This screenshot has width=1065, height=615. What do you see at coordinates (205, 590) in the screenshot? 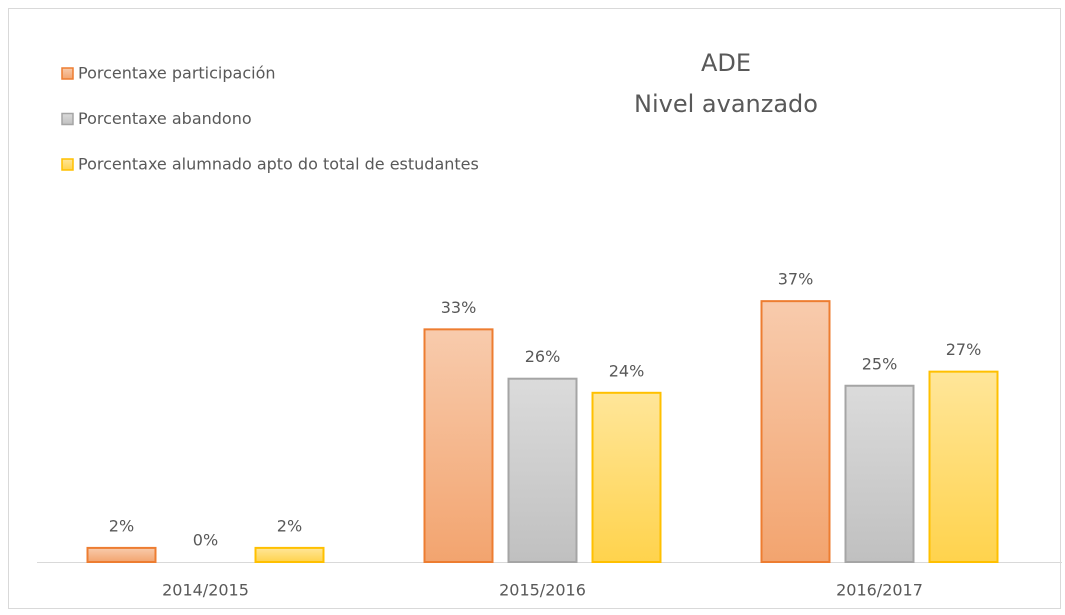
I see `x-tick-label: 2014/2015` at bounding box center [205, 590].